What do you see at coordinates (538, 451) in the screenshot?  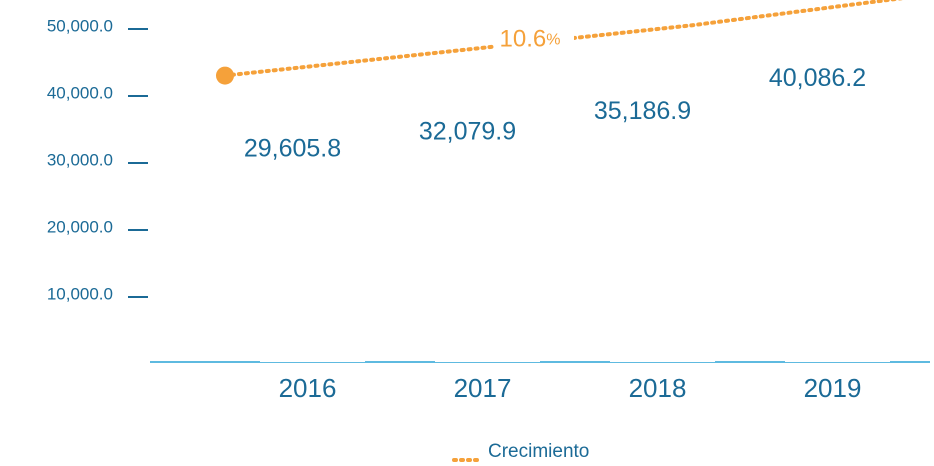 I see `legend-label: Crecimiento` at bounding box center [538, 451].